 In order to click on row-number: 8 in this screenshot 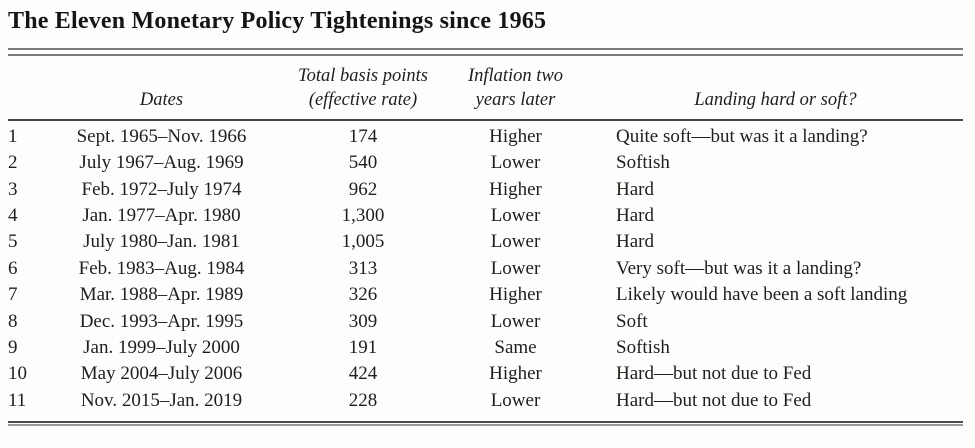, I will do `click(13, 321)`.